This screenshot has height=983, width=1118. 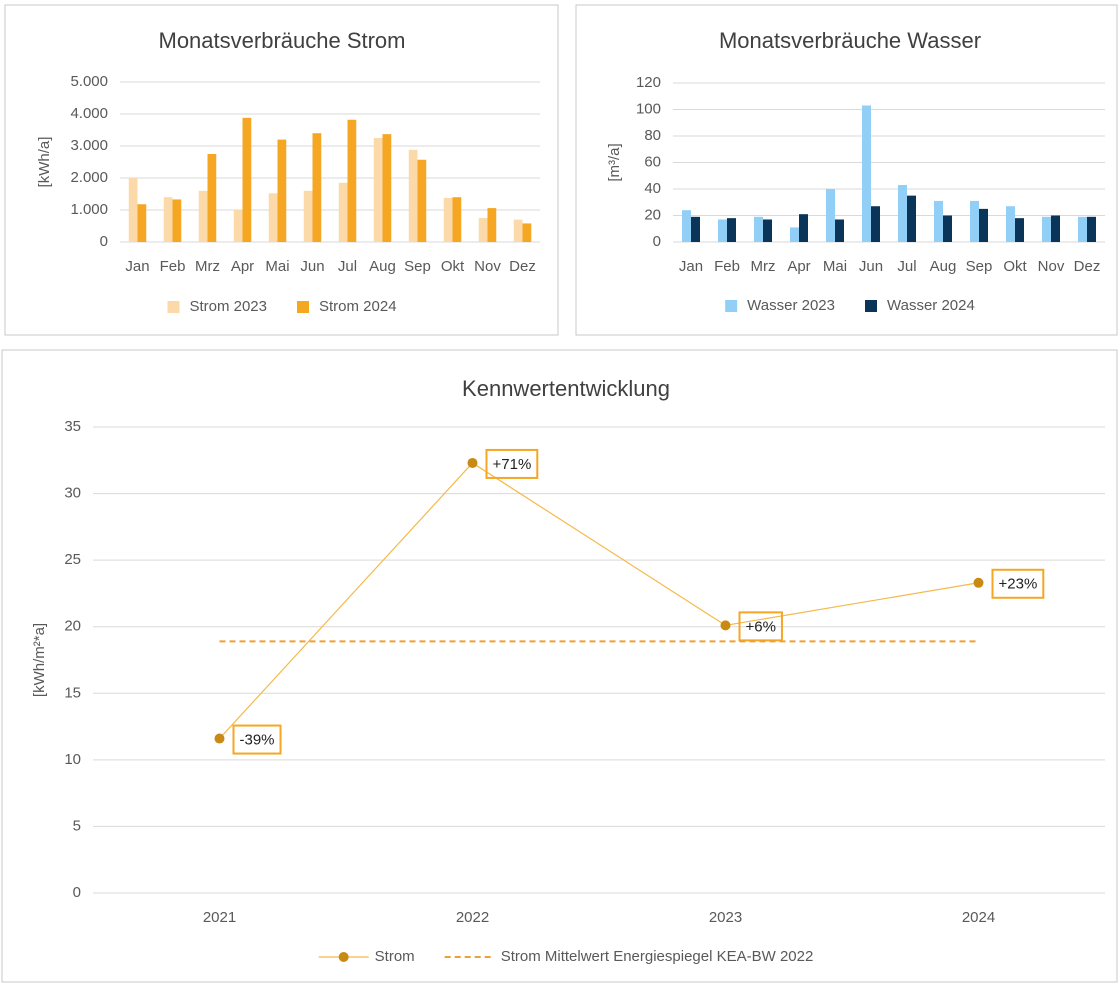 What do you see at coordinates (1018, 584) in the screenshot?
I see `annotation: +23%` at bounding box center [1018, 584].